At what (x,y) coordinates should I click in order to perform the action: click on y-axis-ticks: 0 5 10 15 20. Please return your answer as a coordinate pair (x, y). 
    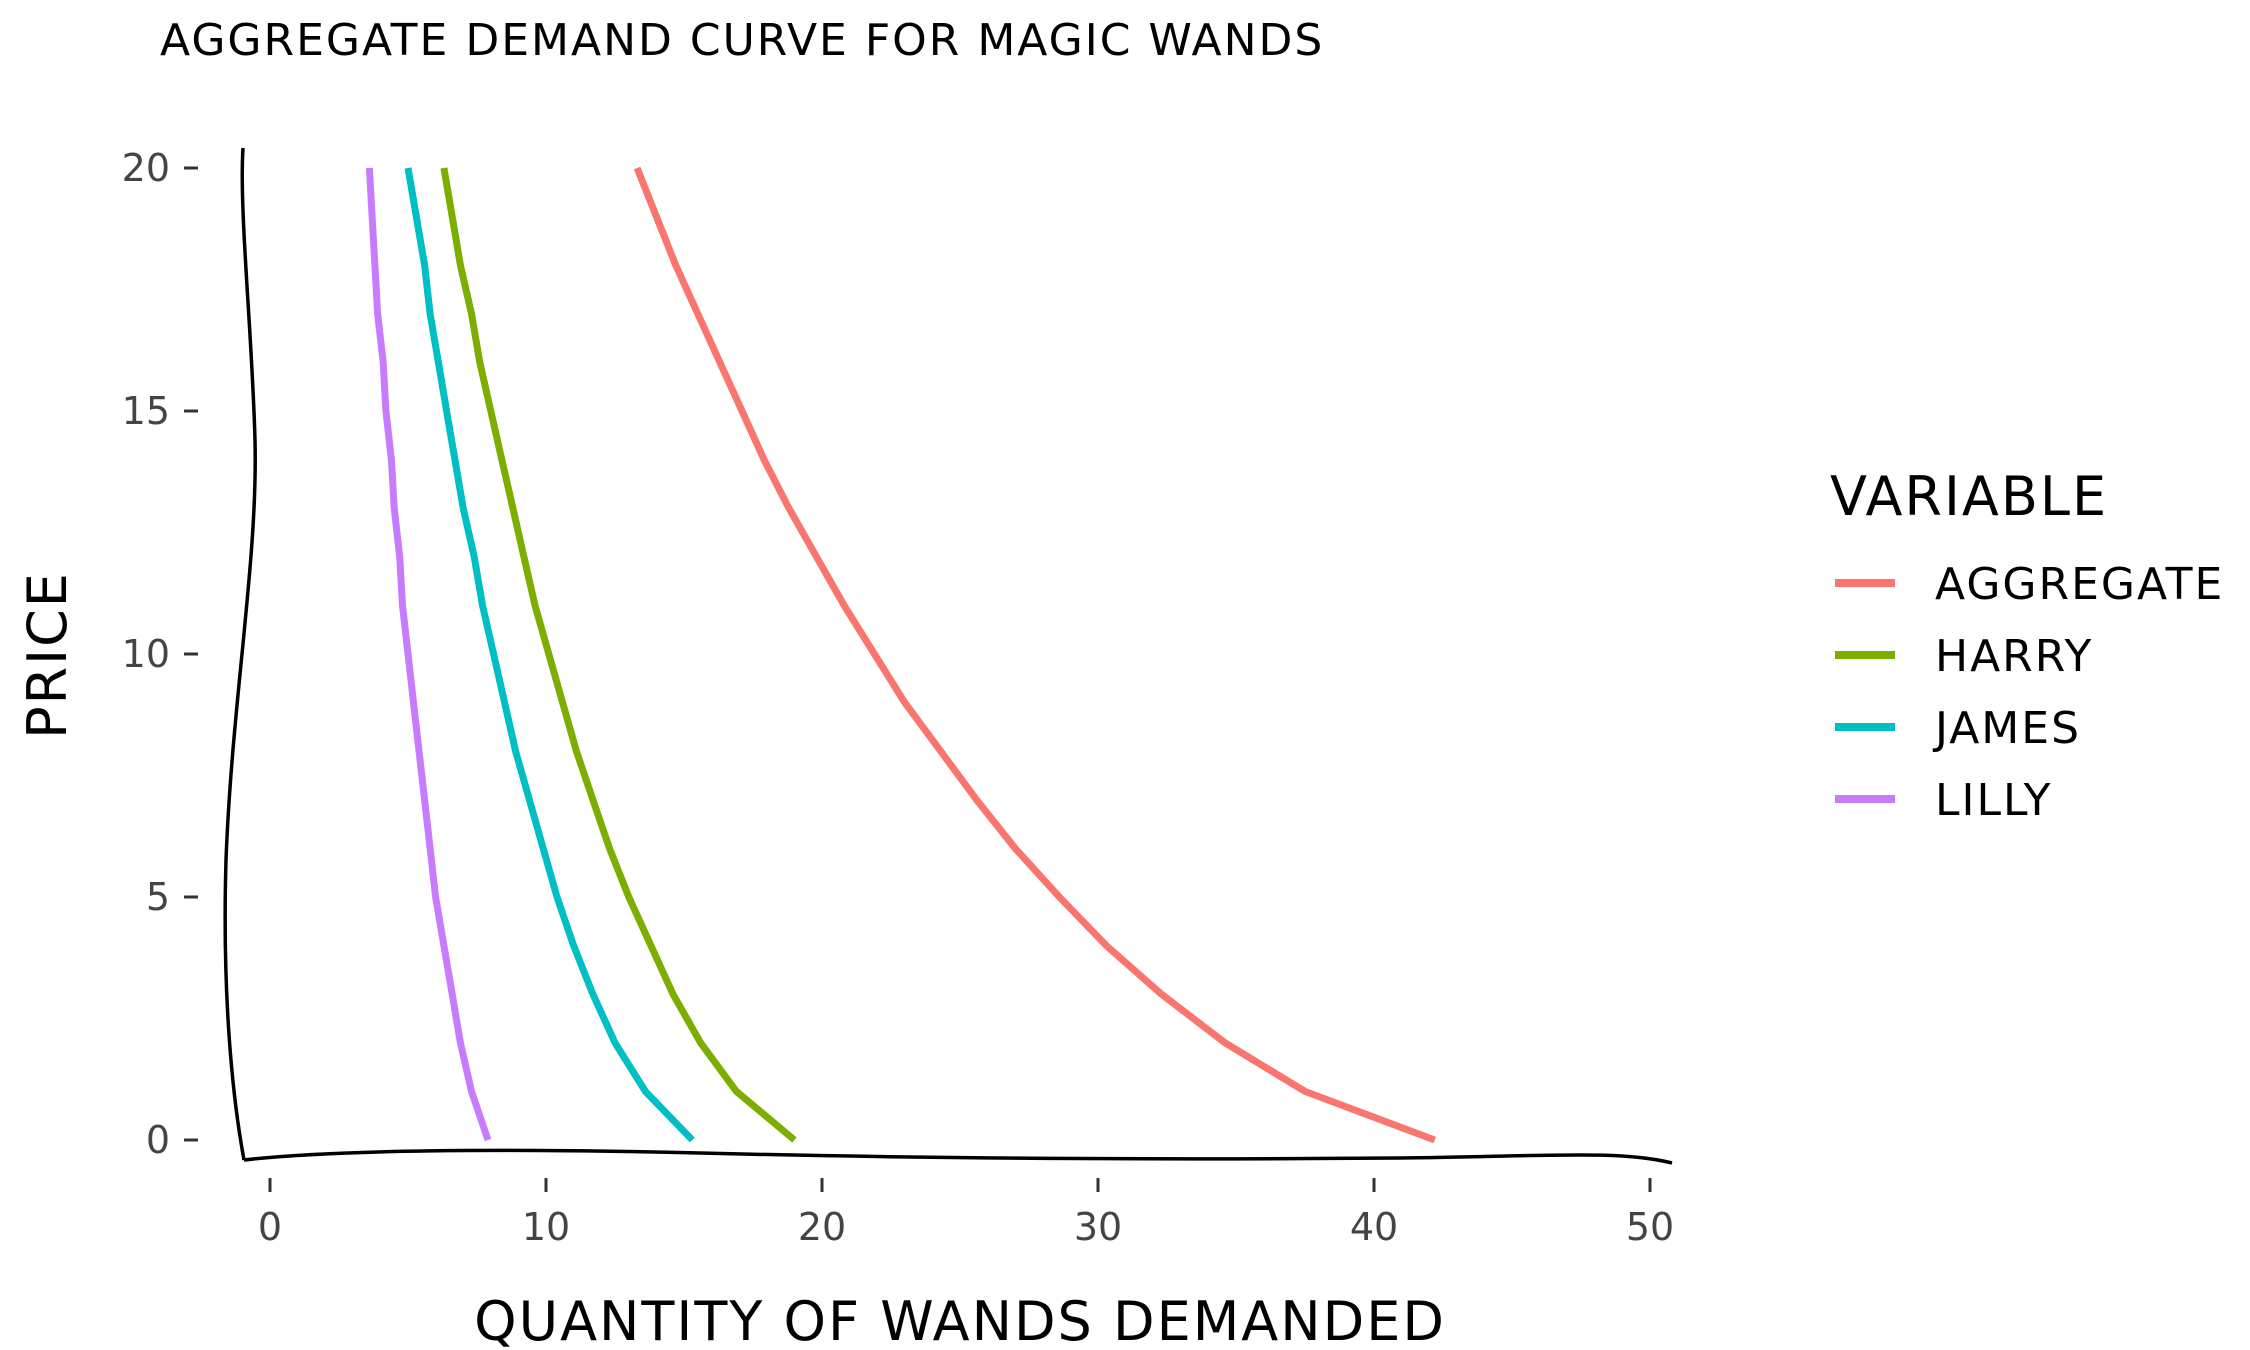
    Looking at the image, I should click on (160, 654).